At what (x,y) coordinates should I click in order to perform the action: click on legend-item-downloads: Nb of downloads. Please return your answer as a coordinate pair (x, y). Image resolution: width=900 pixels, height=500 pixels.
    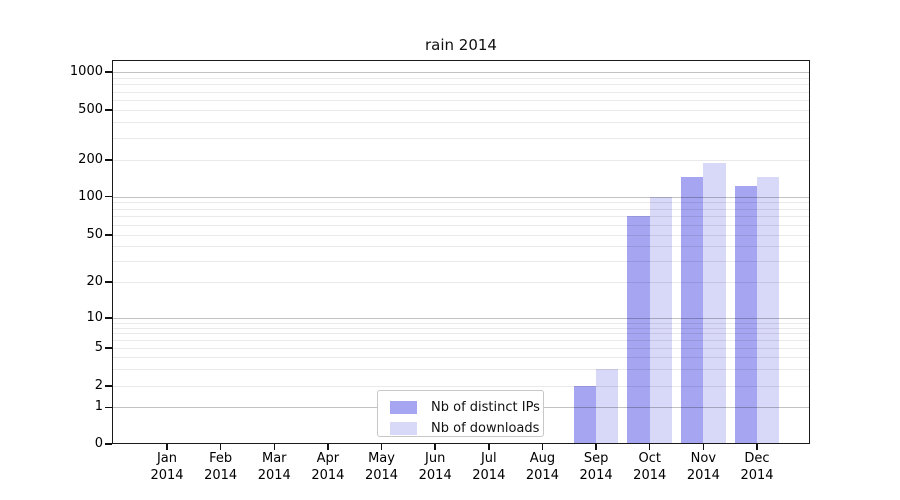
    Looking at the image, I should click on (466, 428).